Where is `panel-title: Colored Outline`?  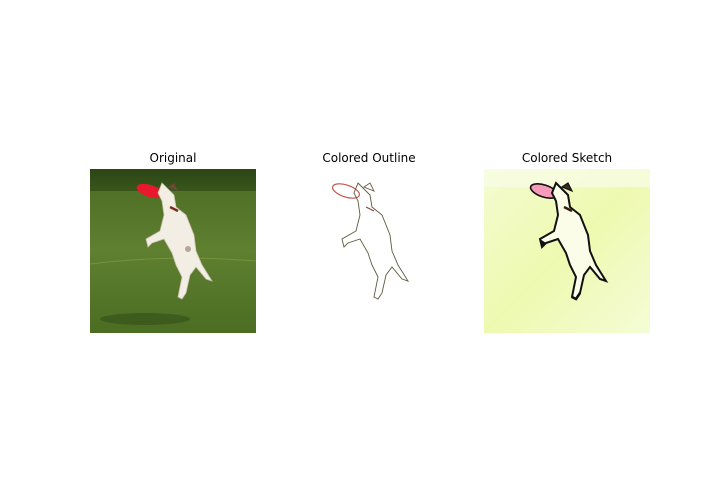
panel-title: Colored Outline is located at coordinates (369, 158).